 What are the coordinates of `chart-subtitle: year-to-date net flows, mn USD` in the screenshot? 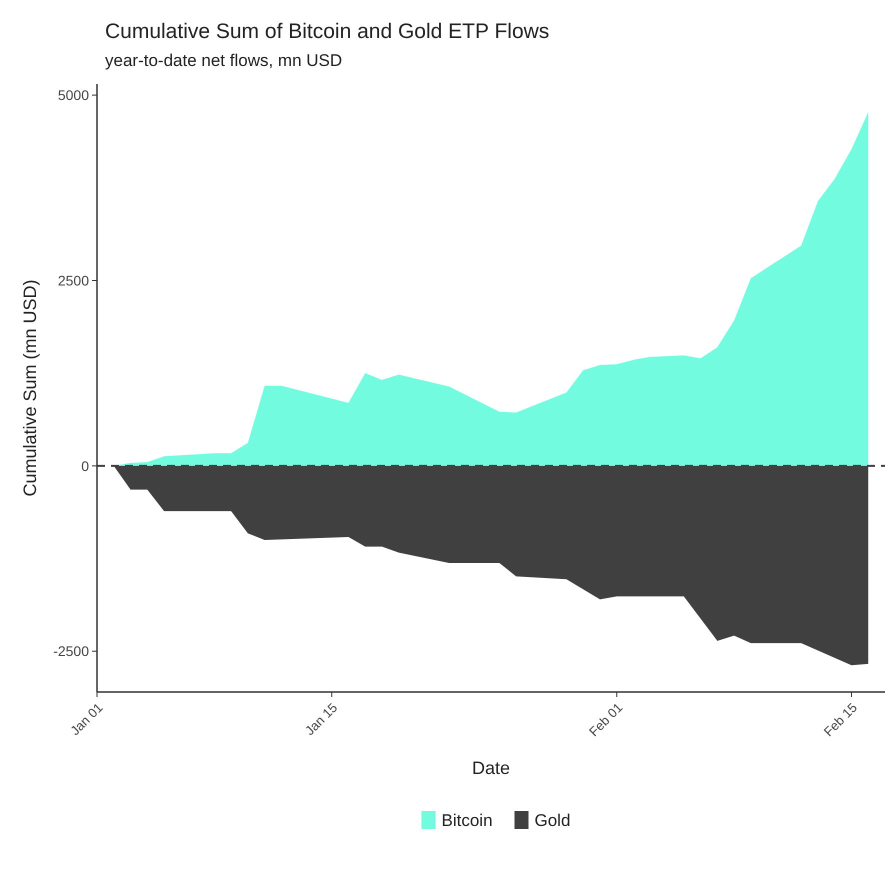 It's located at (223, 60).